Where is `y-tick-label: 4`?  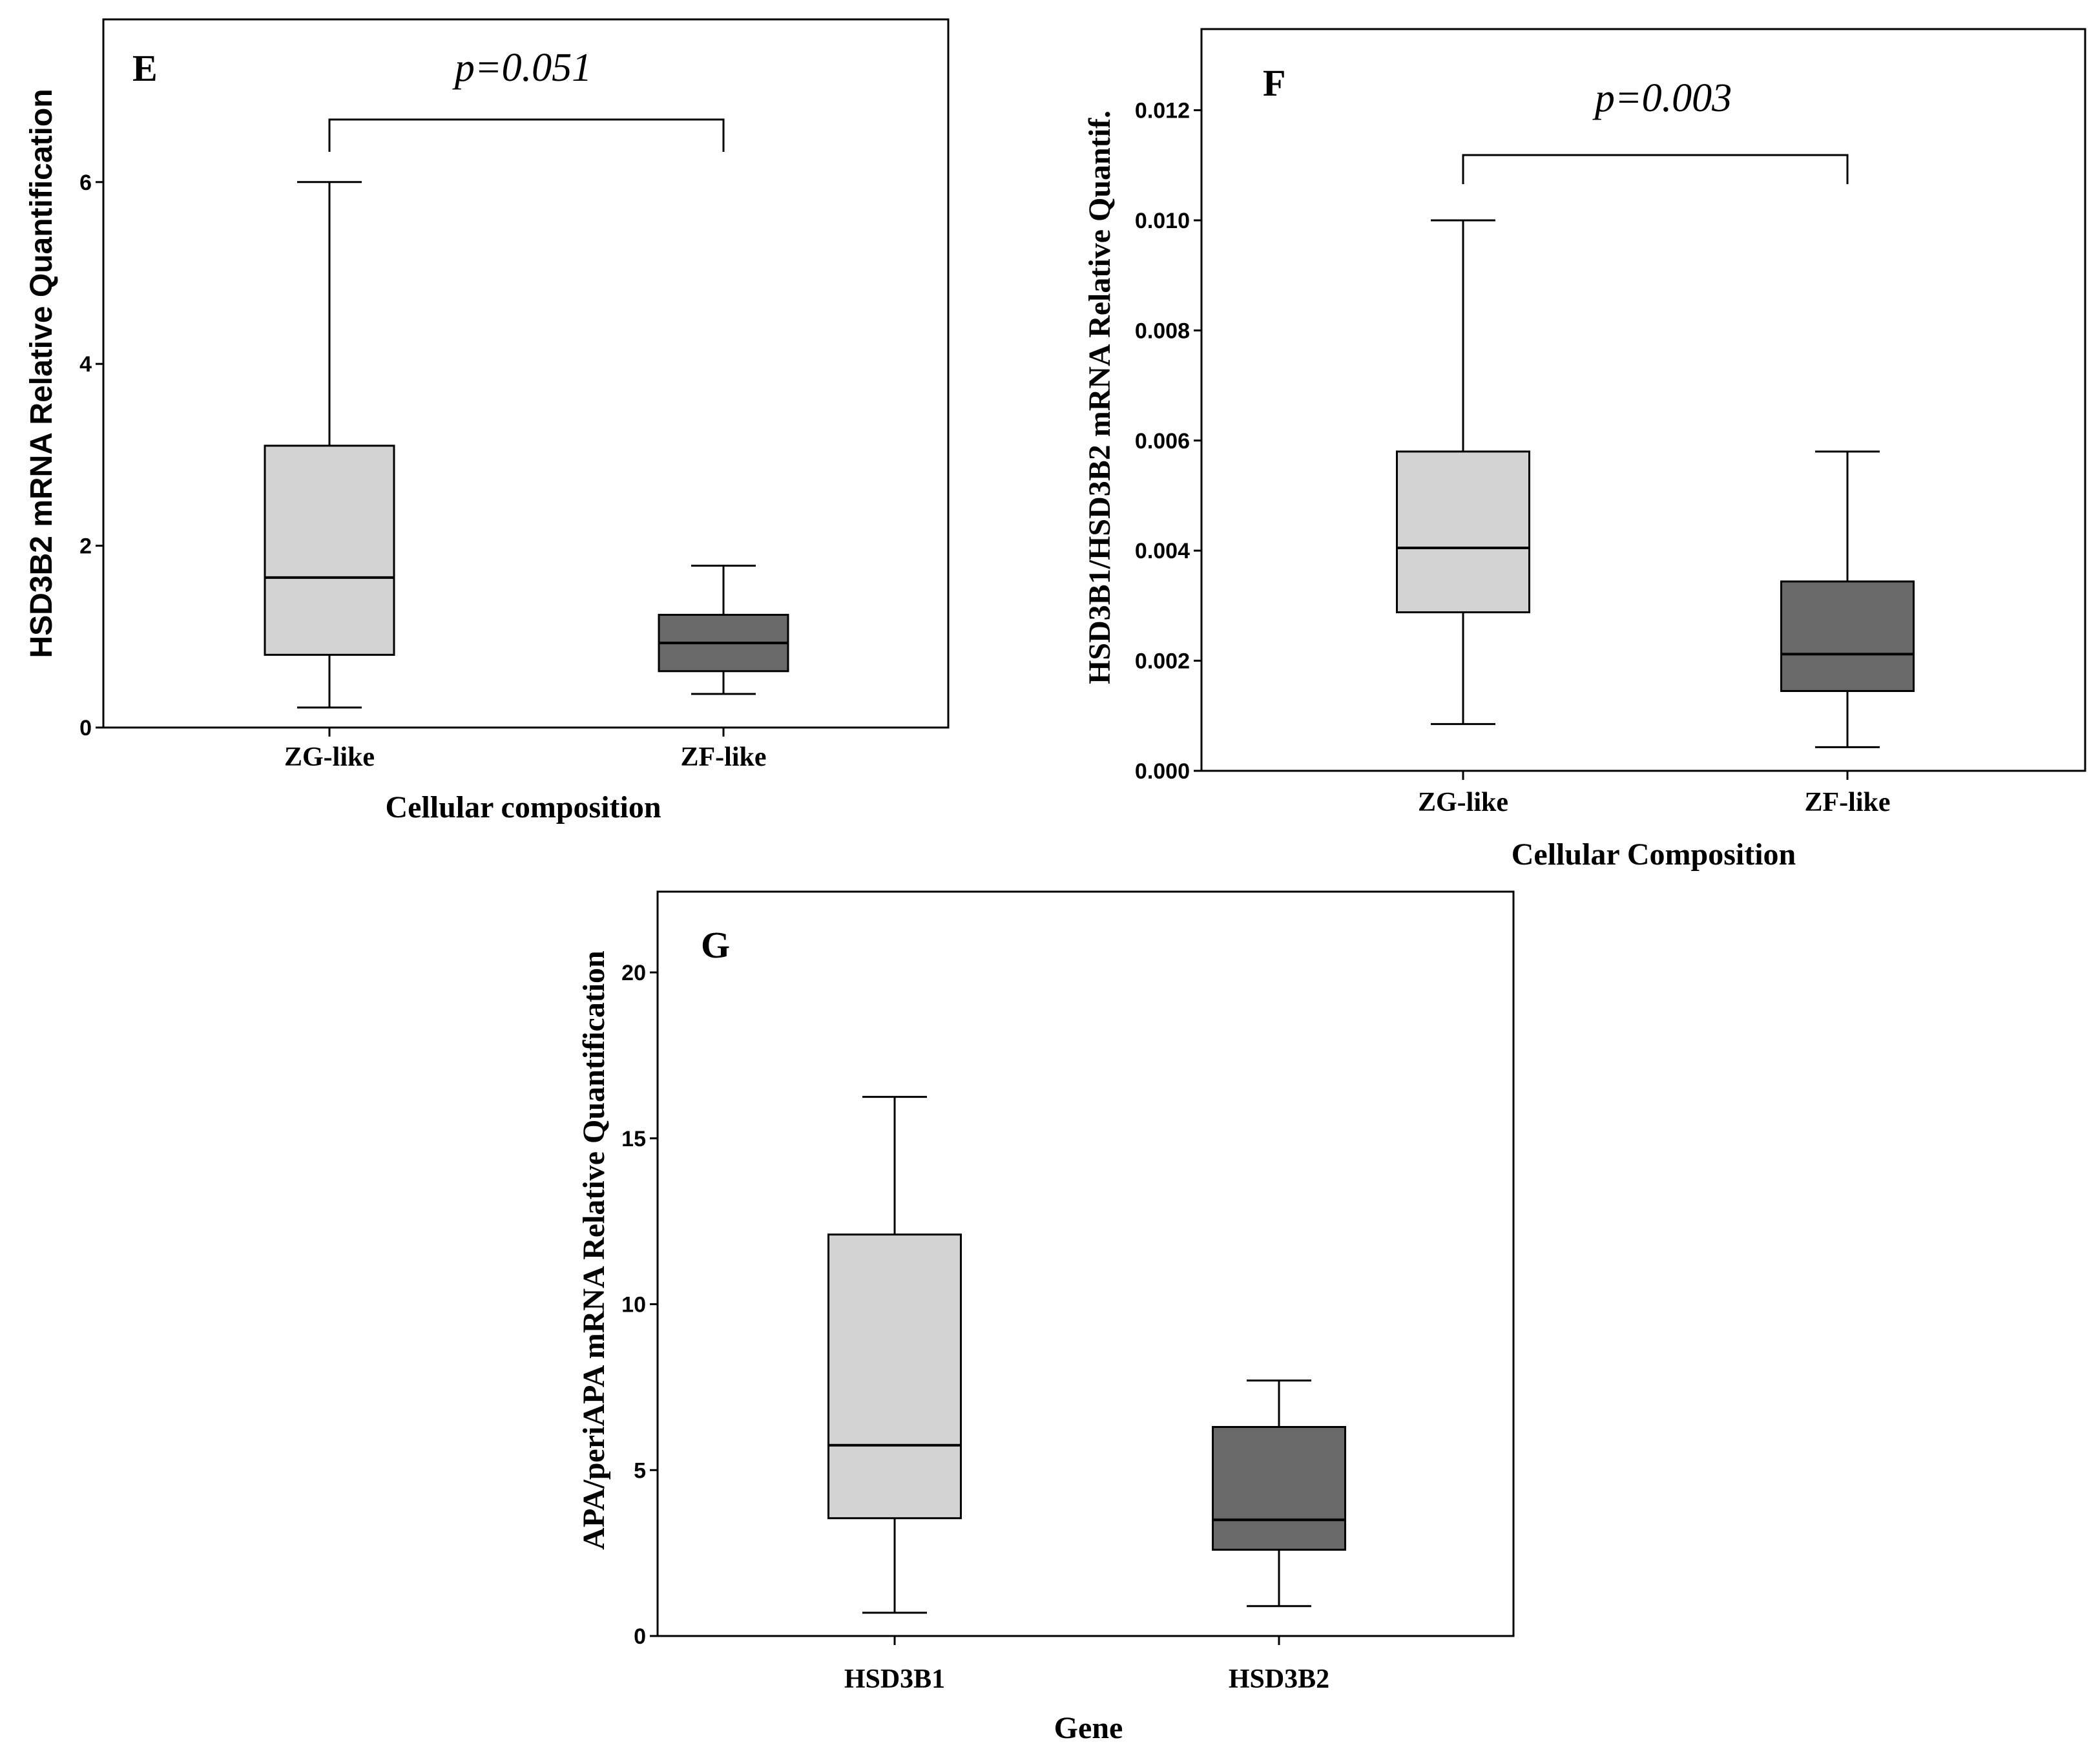
y-tick-label: 4 is located at coordinates (85, 365).